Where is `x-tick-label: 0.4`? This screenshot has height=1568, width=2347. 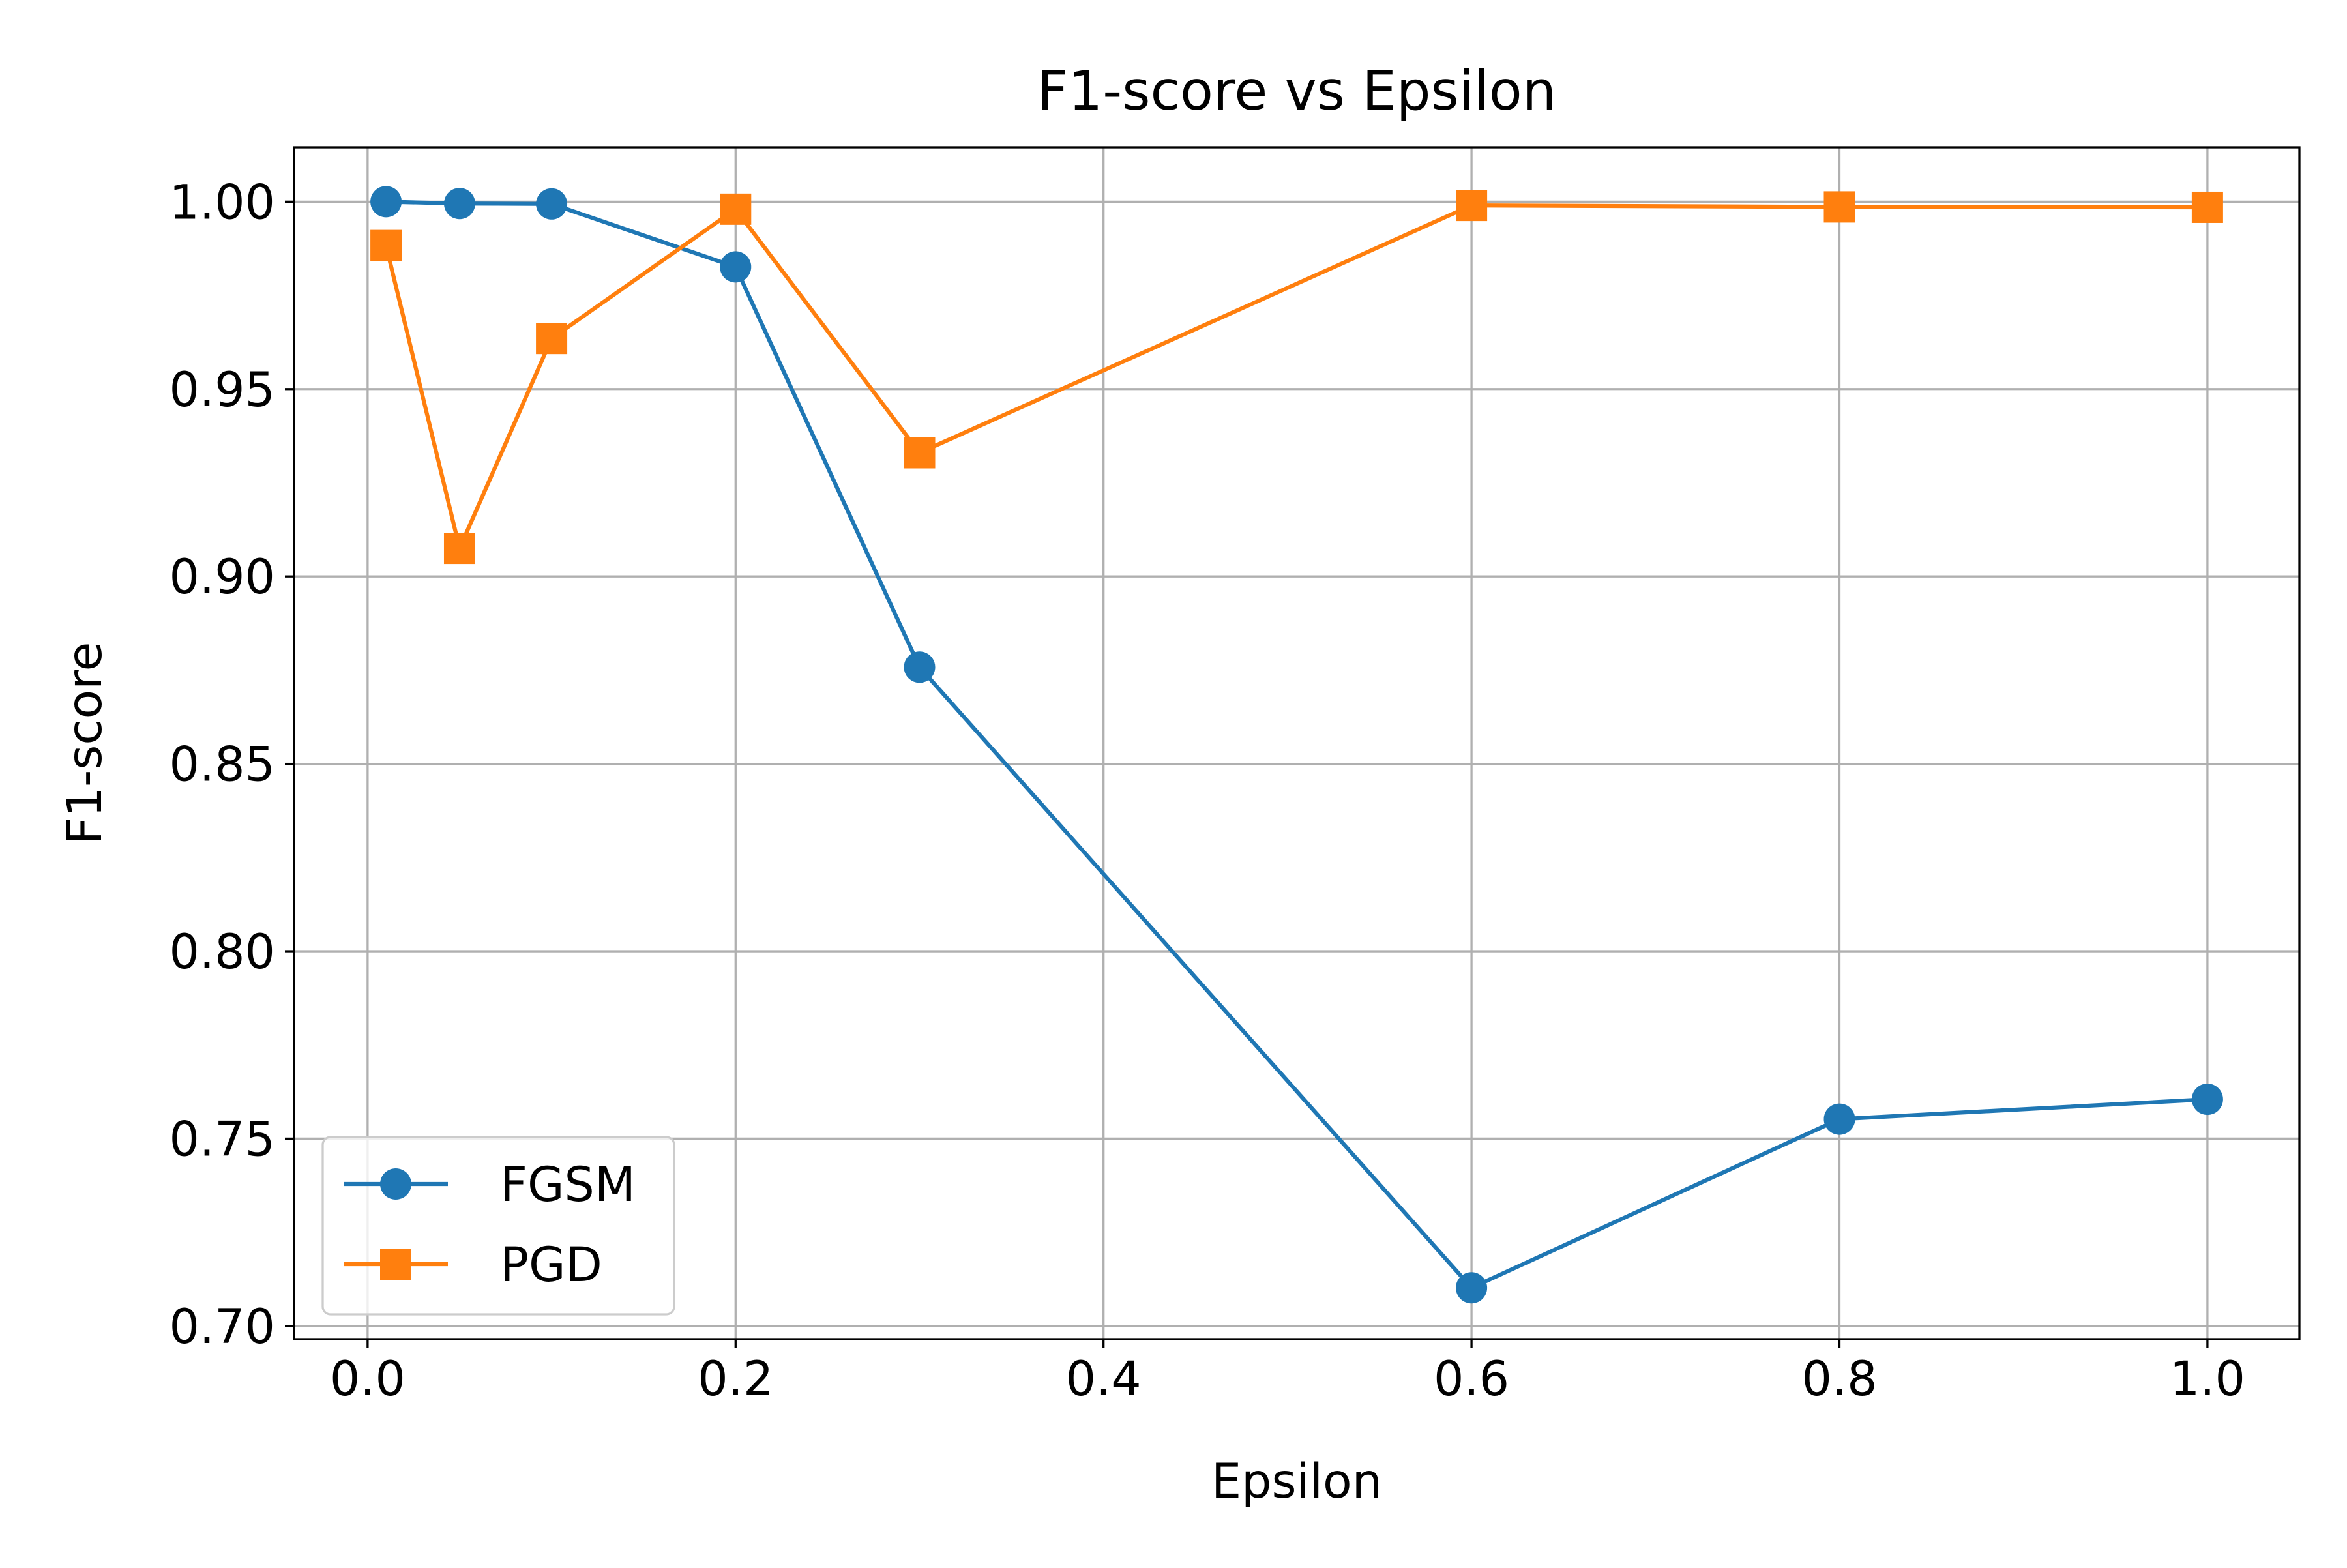 x-tick-label: 0.4 is located at coordinates (1104, 1379).